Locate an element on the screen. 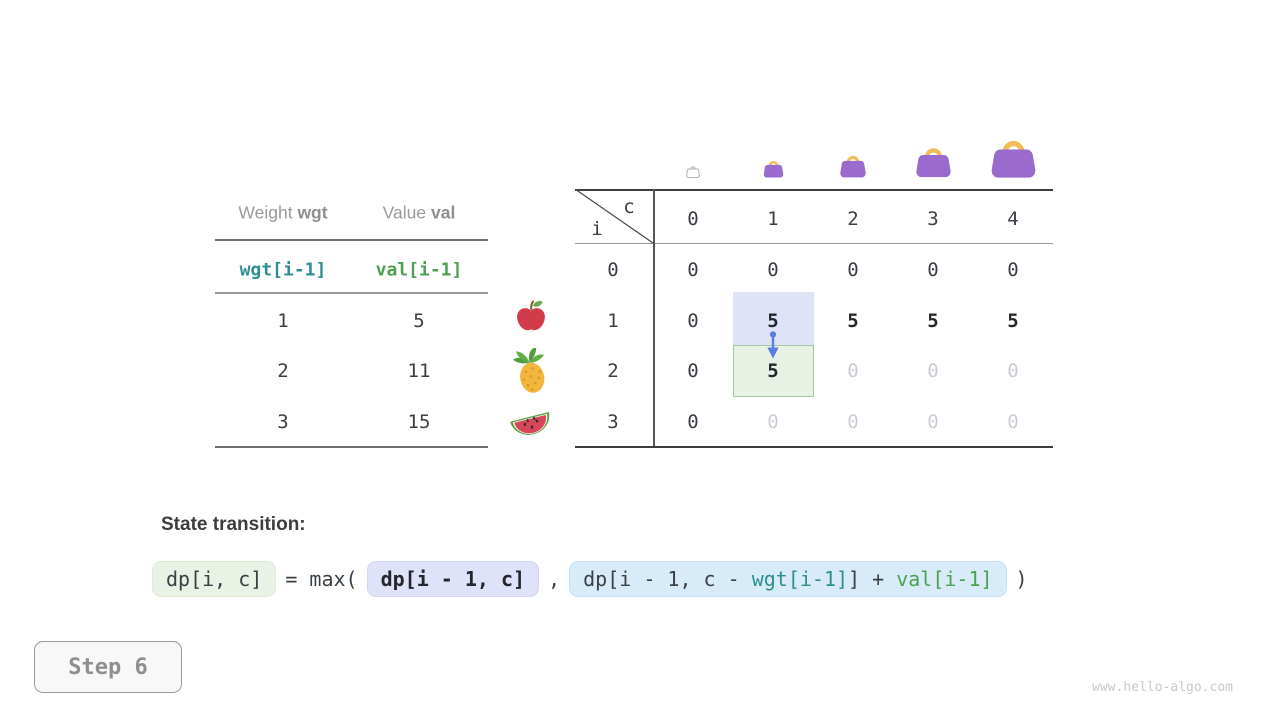 This screenshot has height=720, width=1280. dp-cell-1-3: 5 is located at coordinates (933, 321).